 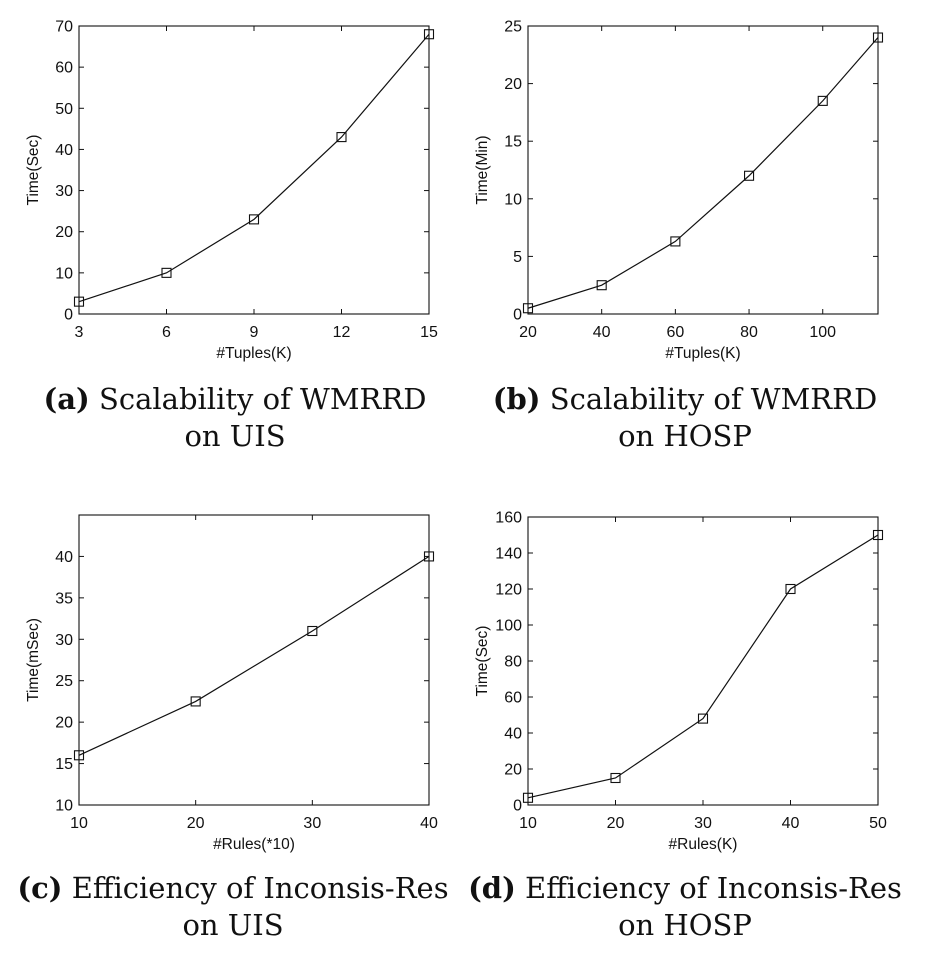 I want to click on chart-a-caption-line1: (a) Scalability of WMRRD, so click(x=235, y=399).